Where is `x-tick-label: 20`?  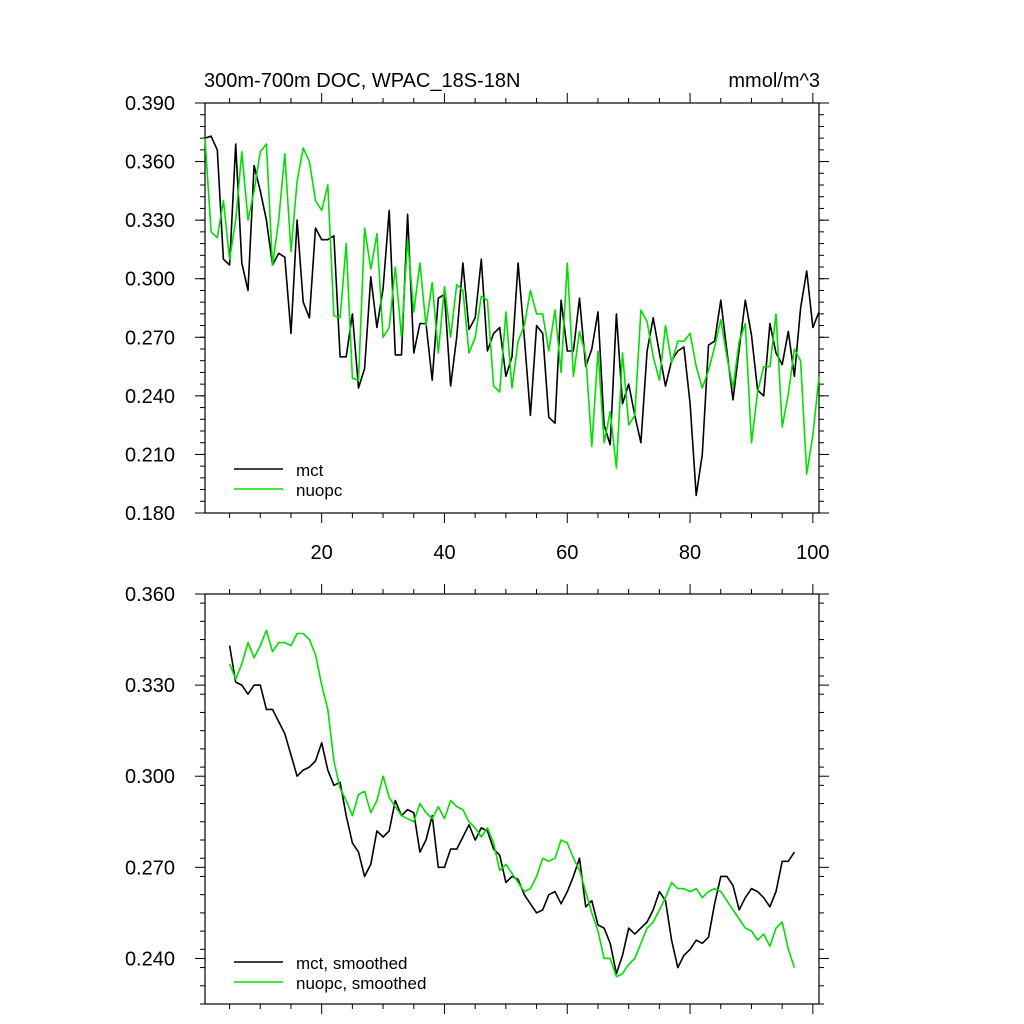
x-tick-label: 20 is located at coordinates (322, 553).